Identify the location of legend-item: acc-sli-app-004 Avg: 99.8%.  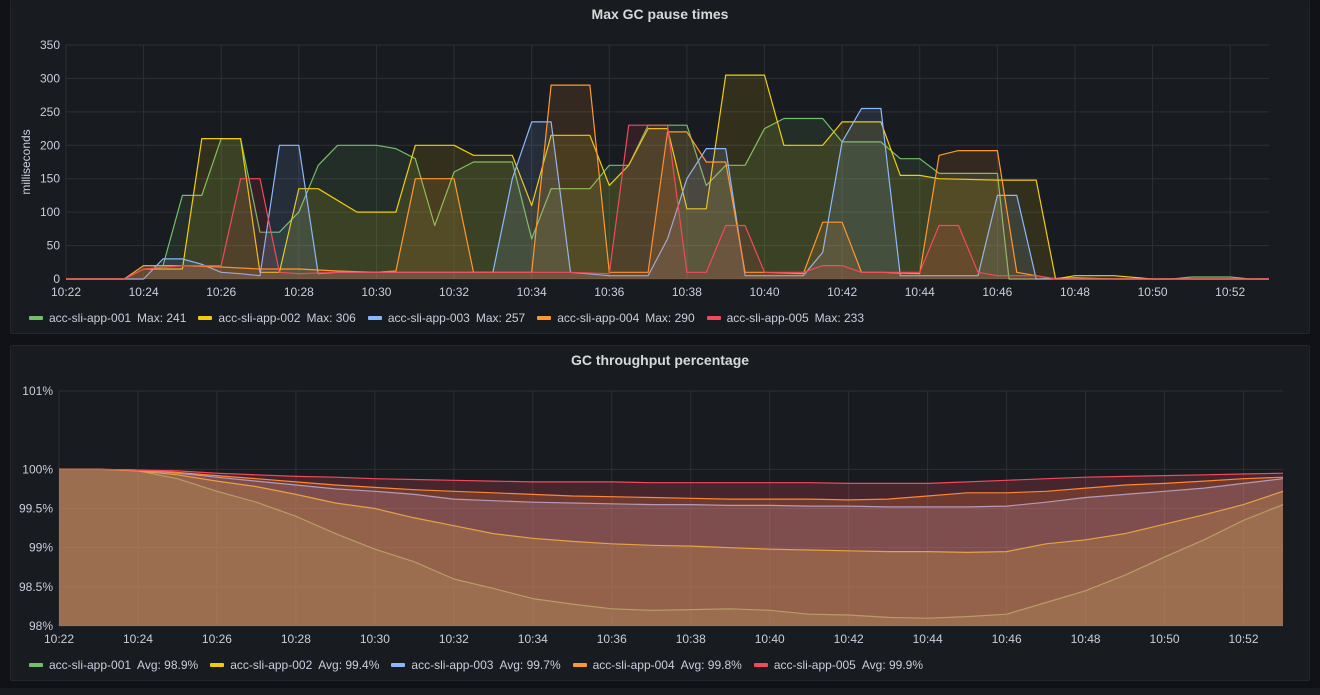
(657, 665).